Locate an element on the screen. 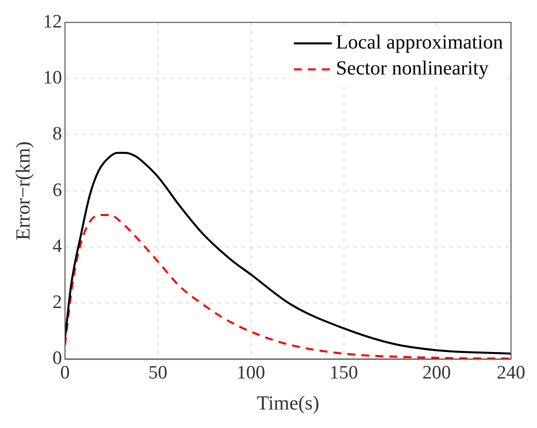 Image resolution: width=537 pixels, height=428 pixels. x-tick-label: 50 is located at coordinates (158, 373).